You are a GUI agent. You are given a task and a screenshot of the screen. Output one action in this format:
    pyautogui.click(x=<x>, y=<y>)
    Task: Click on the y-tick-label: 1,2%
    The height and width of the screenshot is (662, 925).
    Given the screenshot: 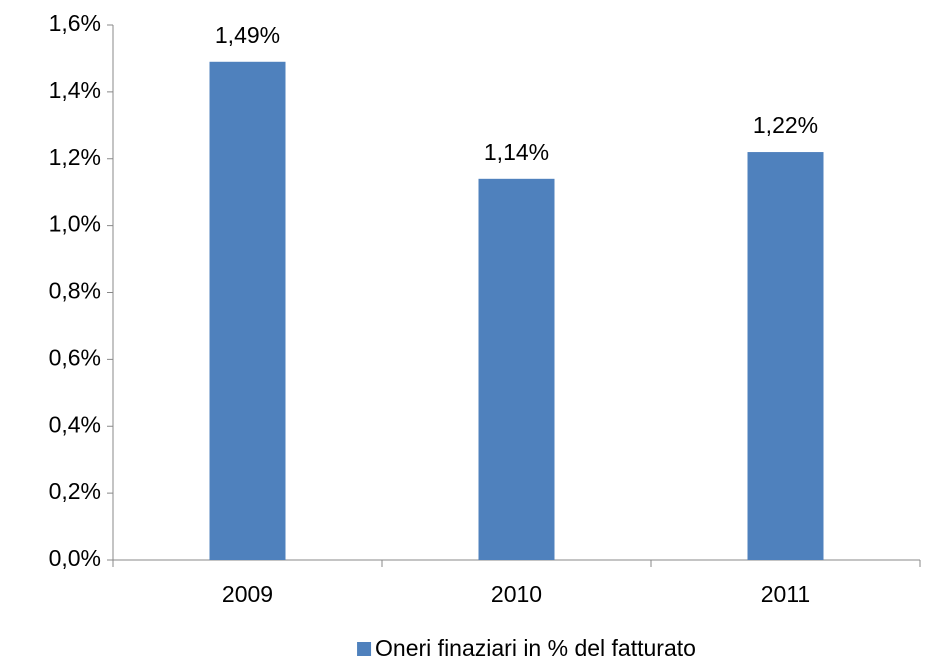 What is the action you would take?
    pyautogui.click(x=75, y=157)
    